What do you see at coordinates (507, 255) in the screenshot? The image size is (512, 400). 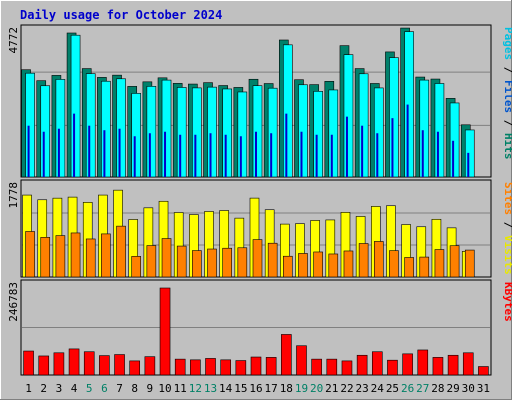 I see `legend-entry: Visits` at bounding box center [507, 255].